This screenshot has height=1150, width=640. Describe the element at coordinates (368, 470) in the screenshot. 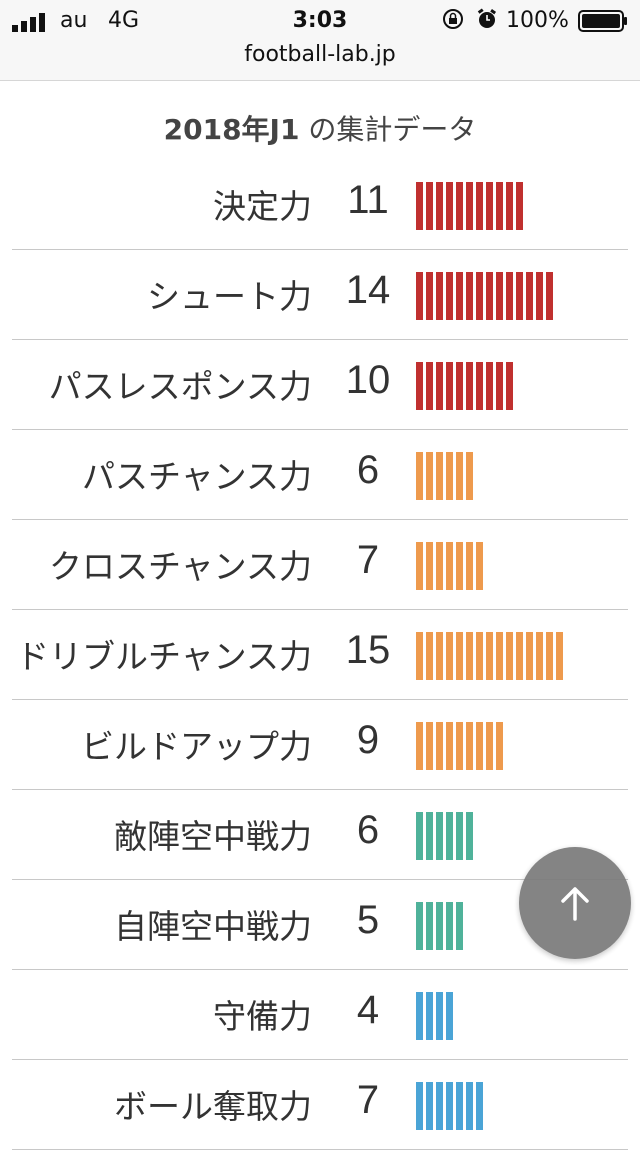

I see `stat-value: 6` at that location.